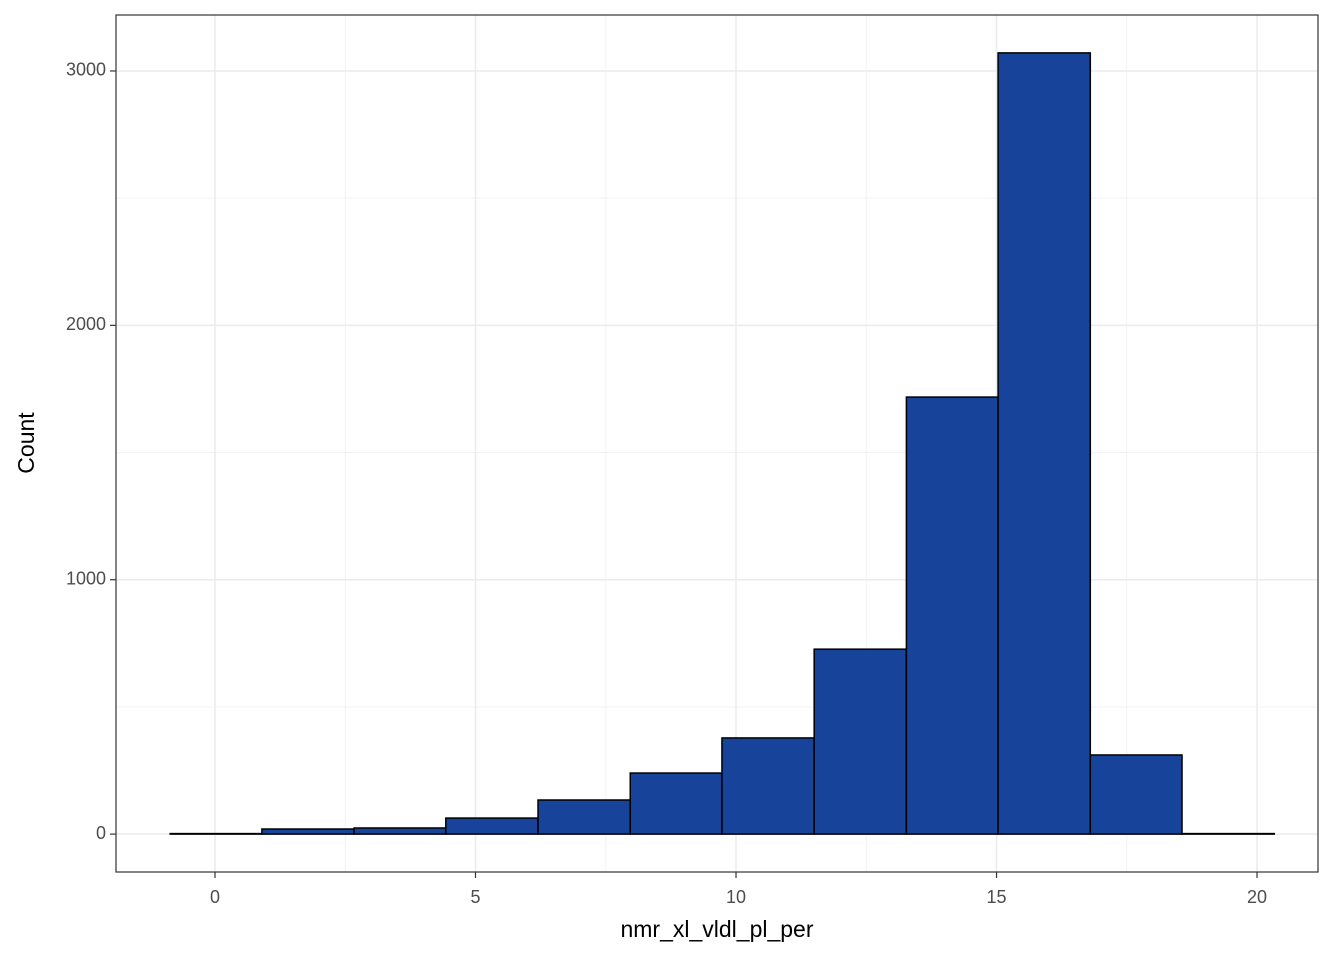 This screenshot has width=1344, height=960. Describe the element at coordinates (1257, 897) in the screenshot. I see `x-tick-label: 20` at that location.